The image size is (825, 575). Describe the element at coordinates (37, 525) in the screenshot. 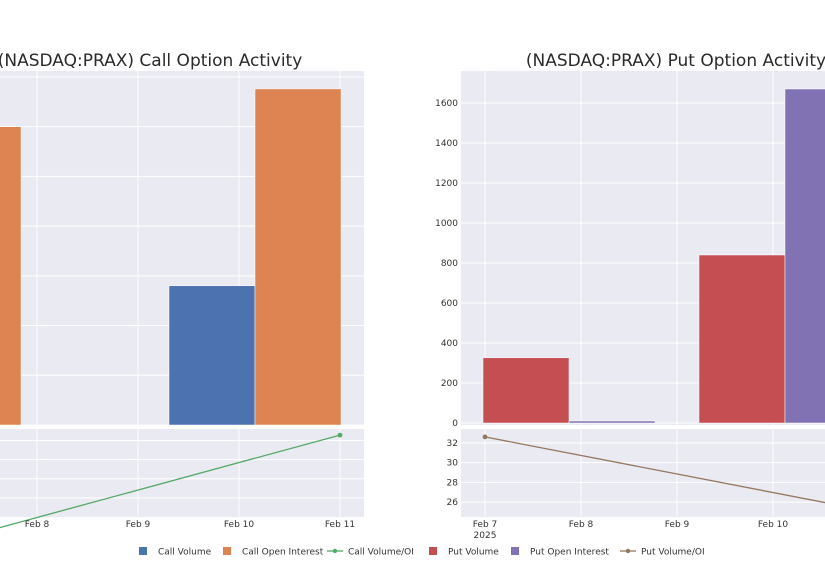

I see `call-x-tick-label: Feb 8` at that location.